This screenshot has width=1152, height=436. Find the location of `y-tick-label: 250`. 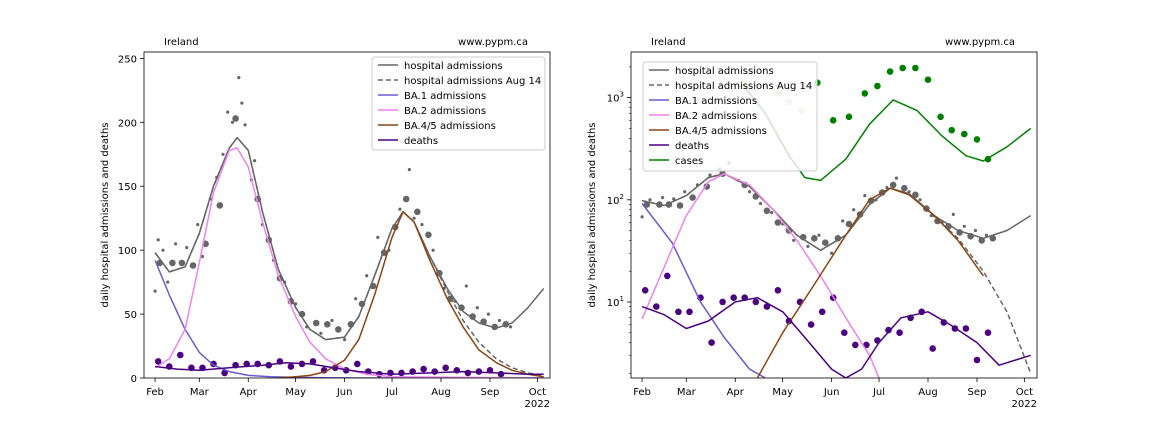

y-tick-label: 250 is located at coordinates (127, 59).